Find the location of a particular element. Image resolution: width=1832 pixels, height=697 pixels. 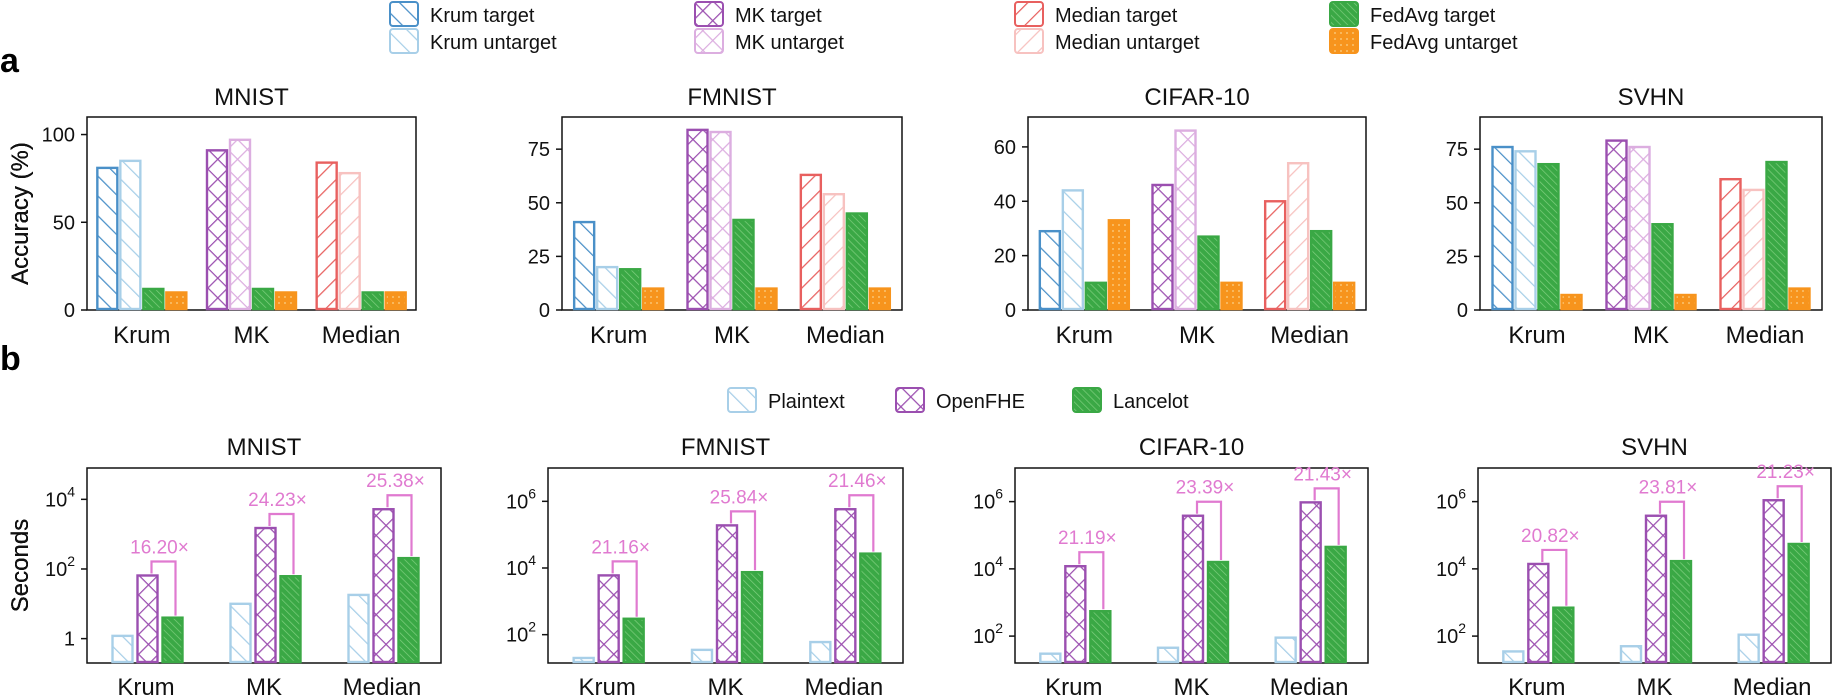

speedup-label-median: 21.46× is located at coordinates (857, 481).